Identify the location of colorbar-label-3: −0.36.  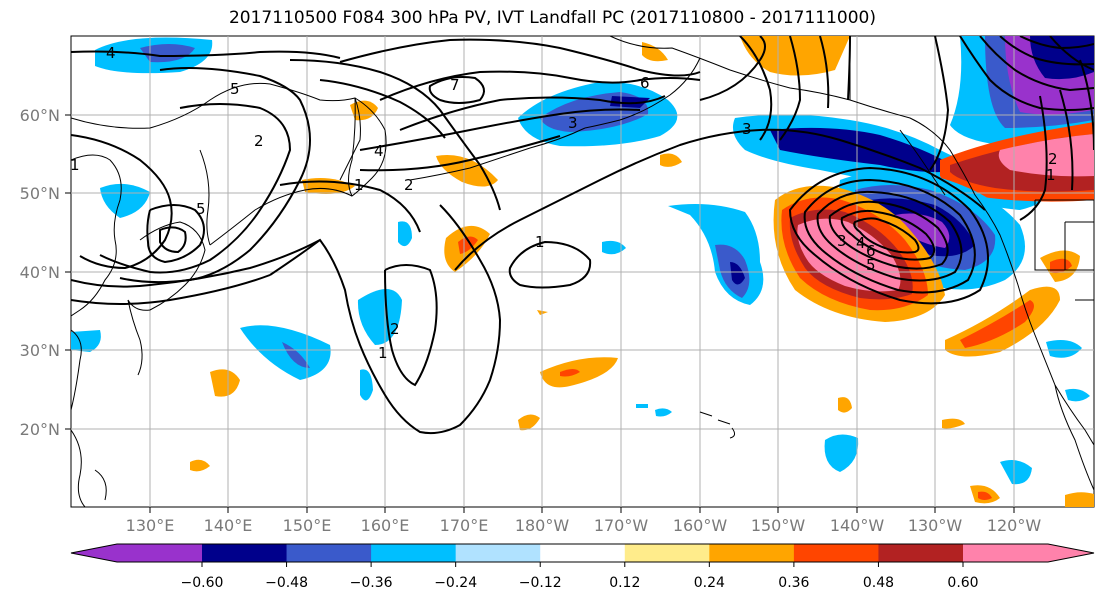
(371, 583).